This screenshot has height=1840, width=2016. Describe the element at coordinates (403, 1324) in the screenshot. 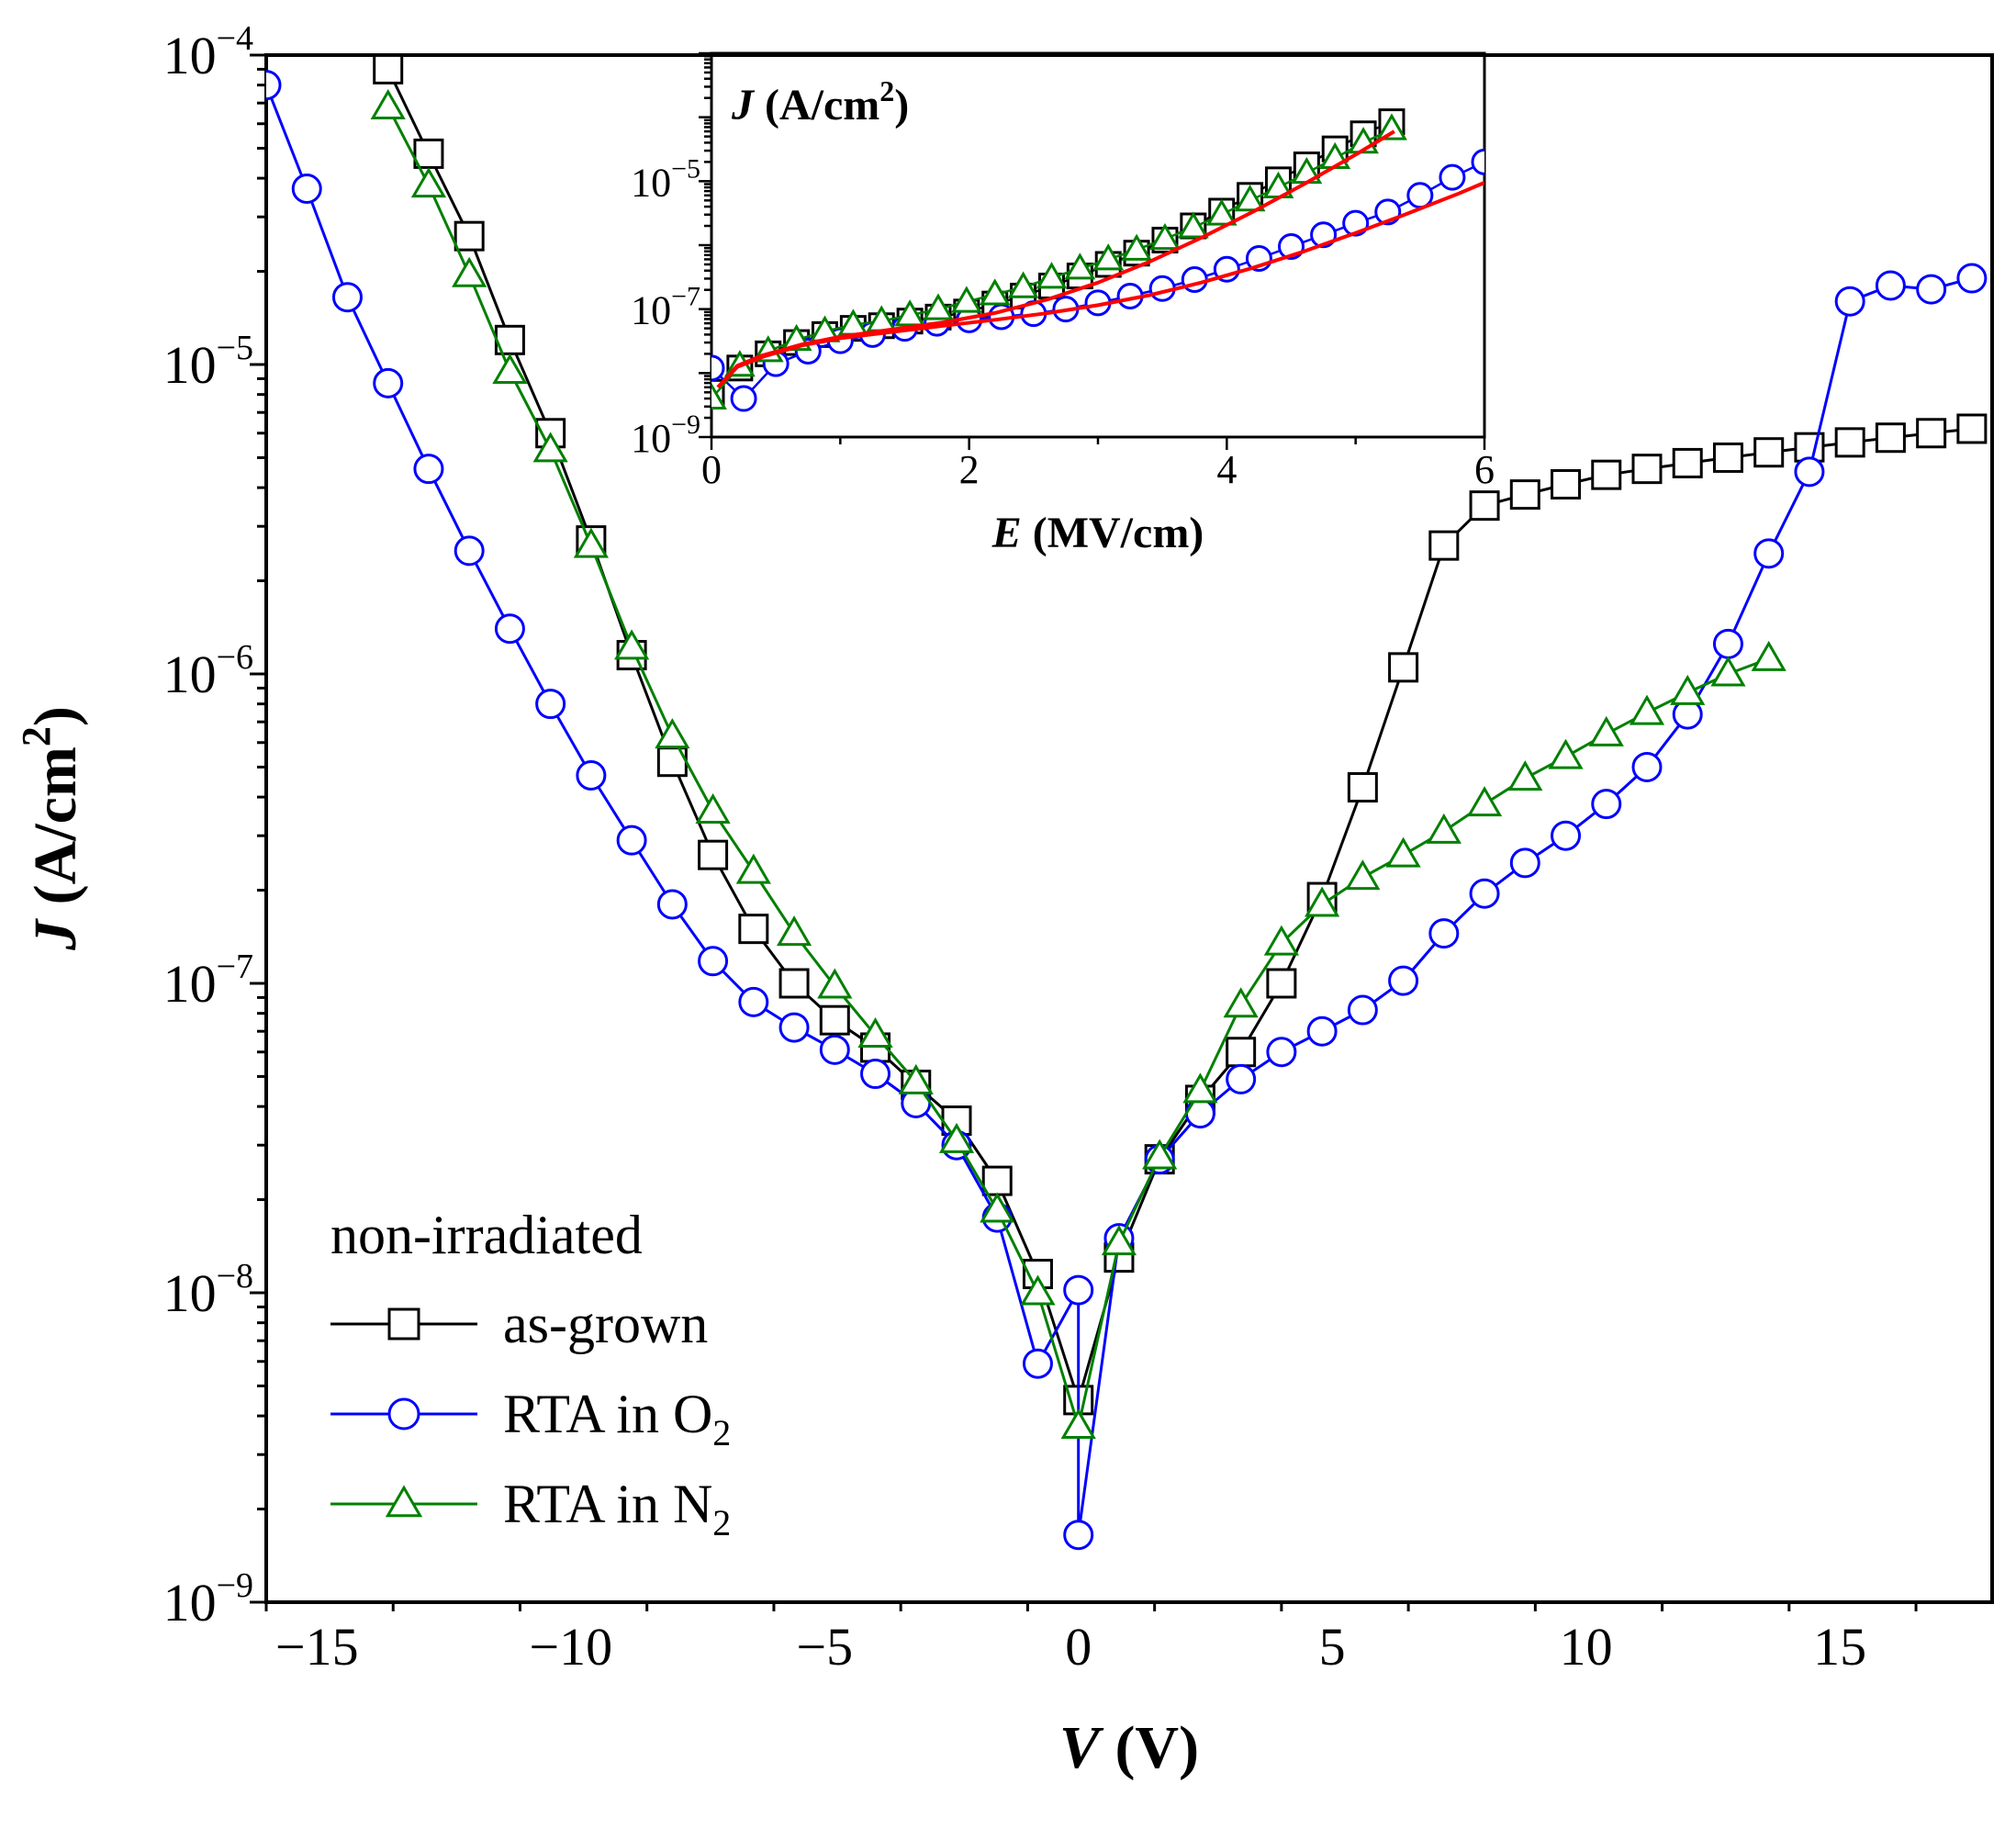

I see `legend-marker-square` at that location.